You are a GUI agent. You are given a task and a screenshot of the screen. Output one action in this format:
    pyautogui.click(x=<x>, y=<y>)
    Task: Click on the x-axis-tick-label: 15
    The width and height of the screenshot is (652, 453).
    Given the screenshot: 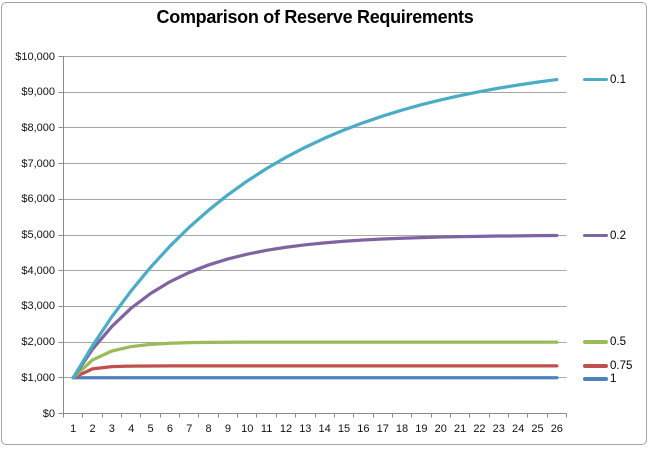 What is the action you would take?
    pyautogui.click(x=344, y=429)
    